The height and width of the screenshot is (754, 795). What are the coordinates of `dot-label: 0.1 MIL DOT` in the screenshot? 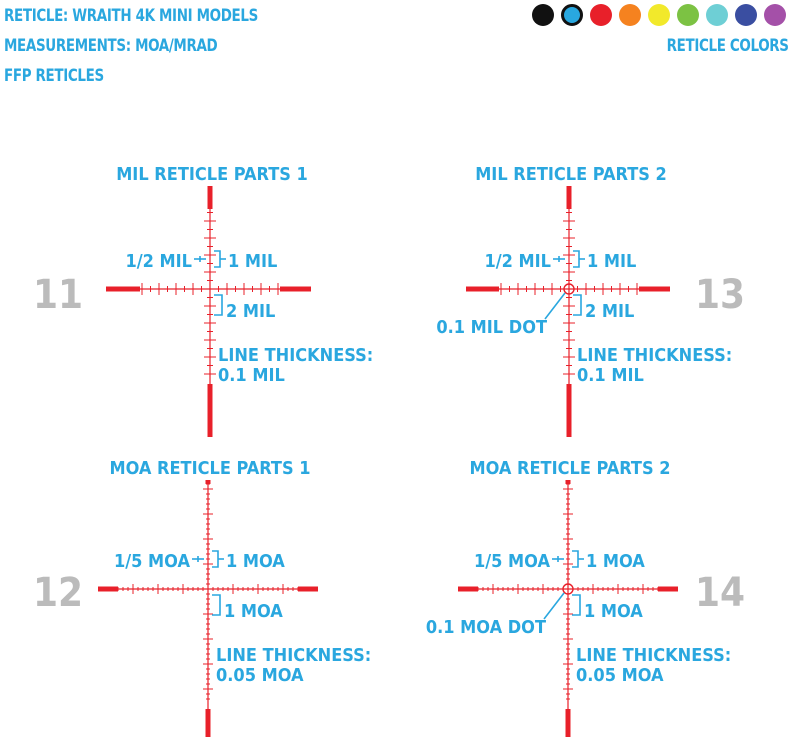 It's located at (491, 327).